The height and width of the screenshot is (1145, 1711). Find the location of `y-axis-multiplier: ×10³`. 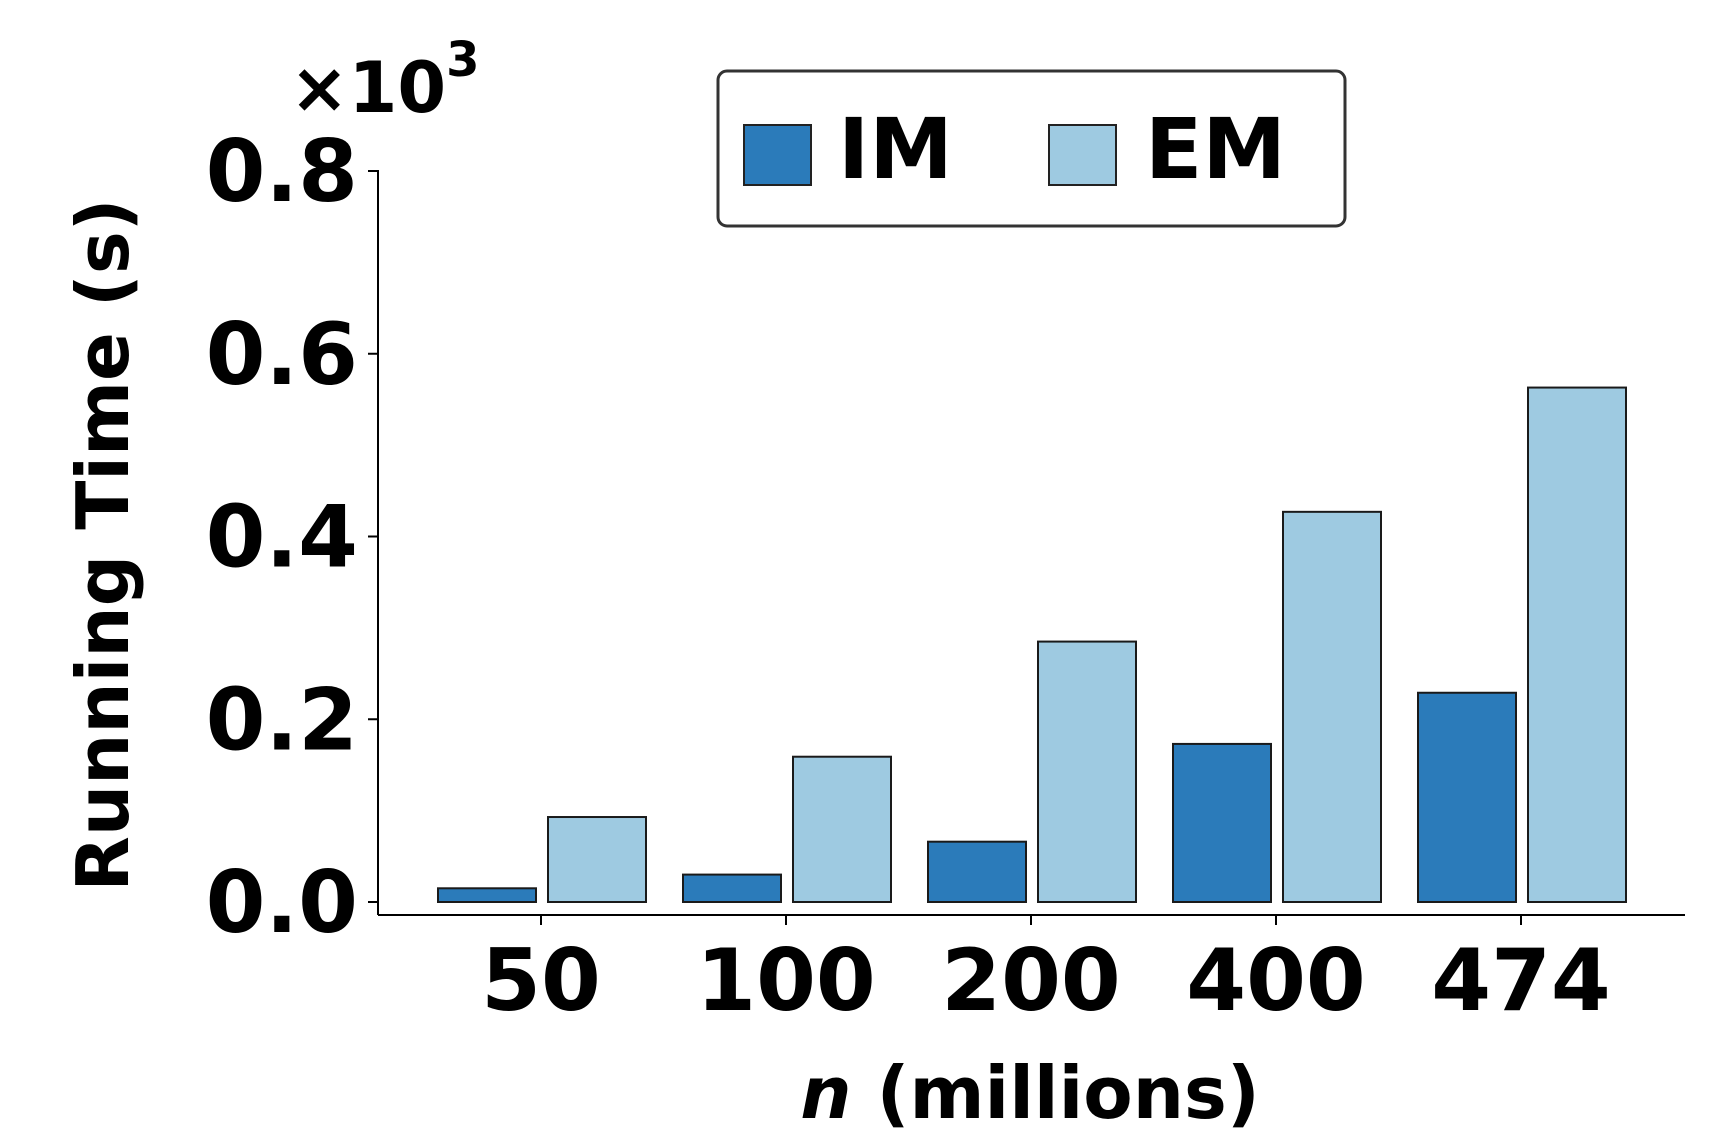

y-axis-multiplier: ×10³ is located at coordinates (384, 80).